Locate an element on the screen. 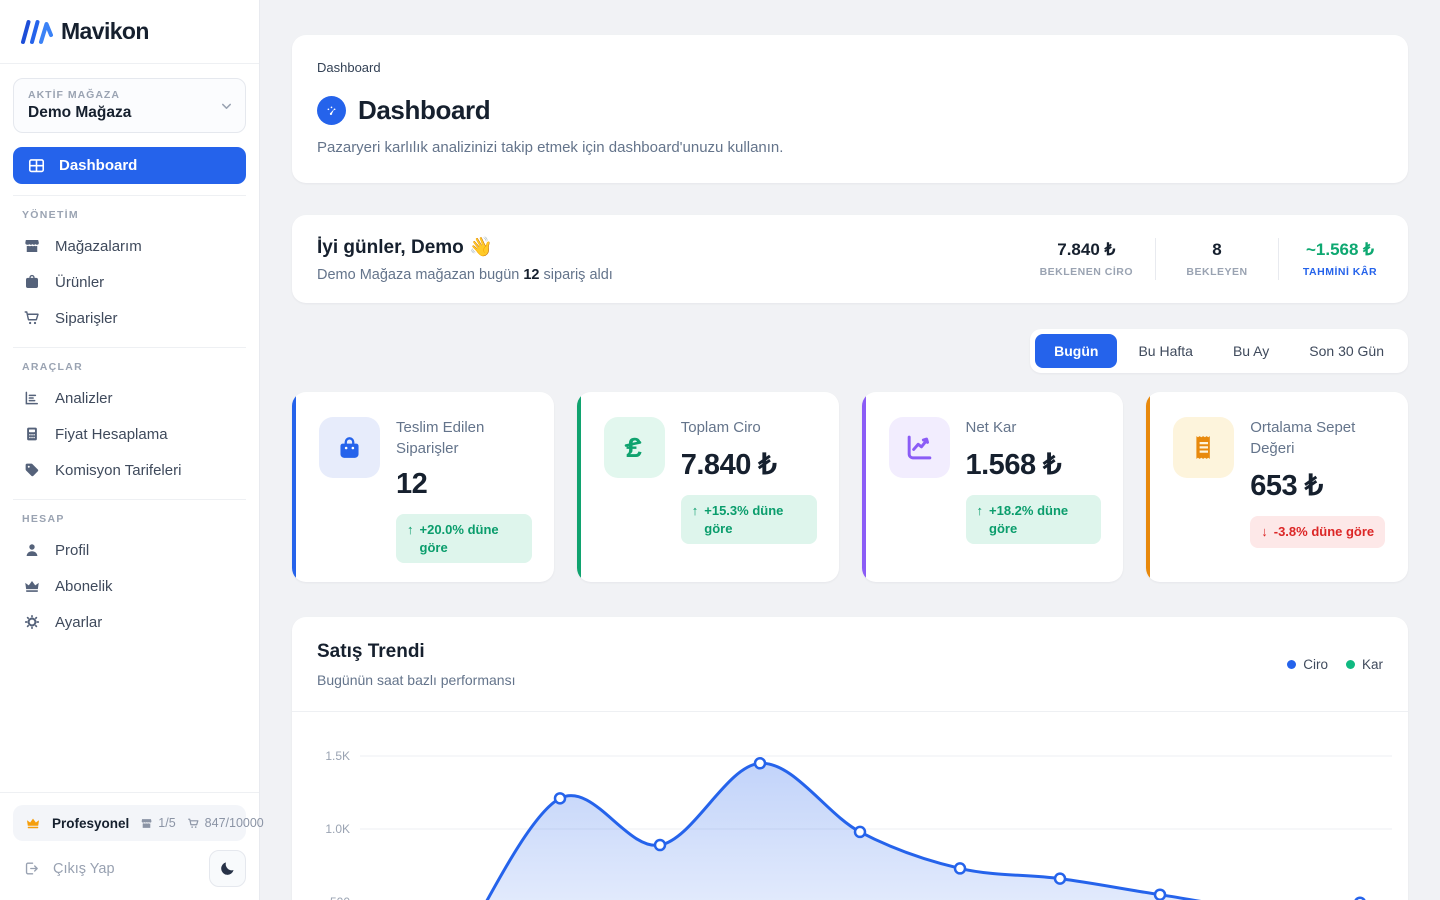 The width and height of the screenshot is (1440, 900). logout-button: Çıkış Yap is located at coordinates (69, 868).